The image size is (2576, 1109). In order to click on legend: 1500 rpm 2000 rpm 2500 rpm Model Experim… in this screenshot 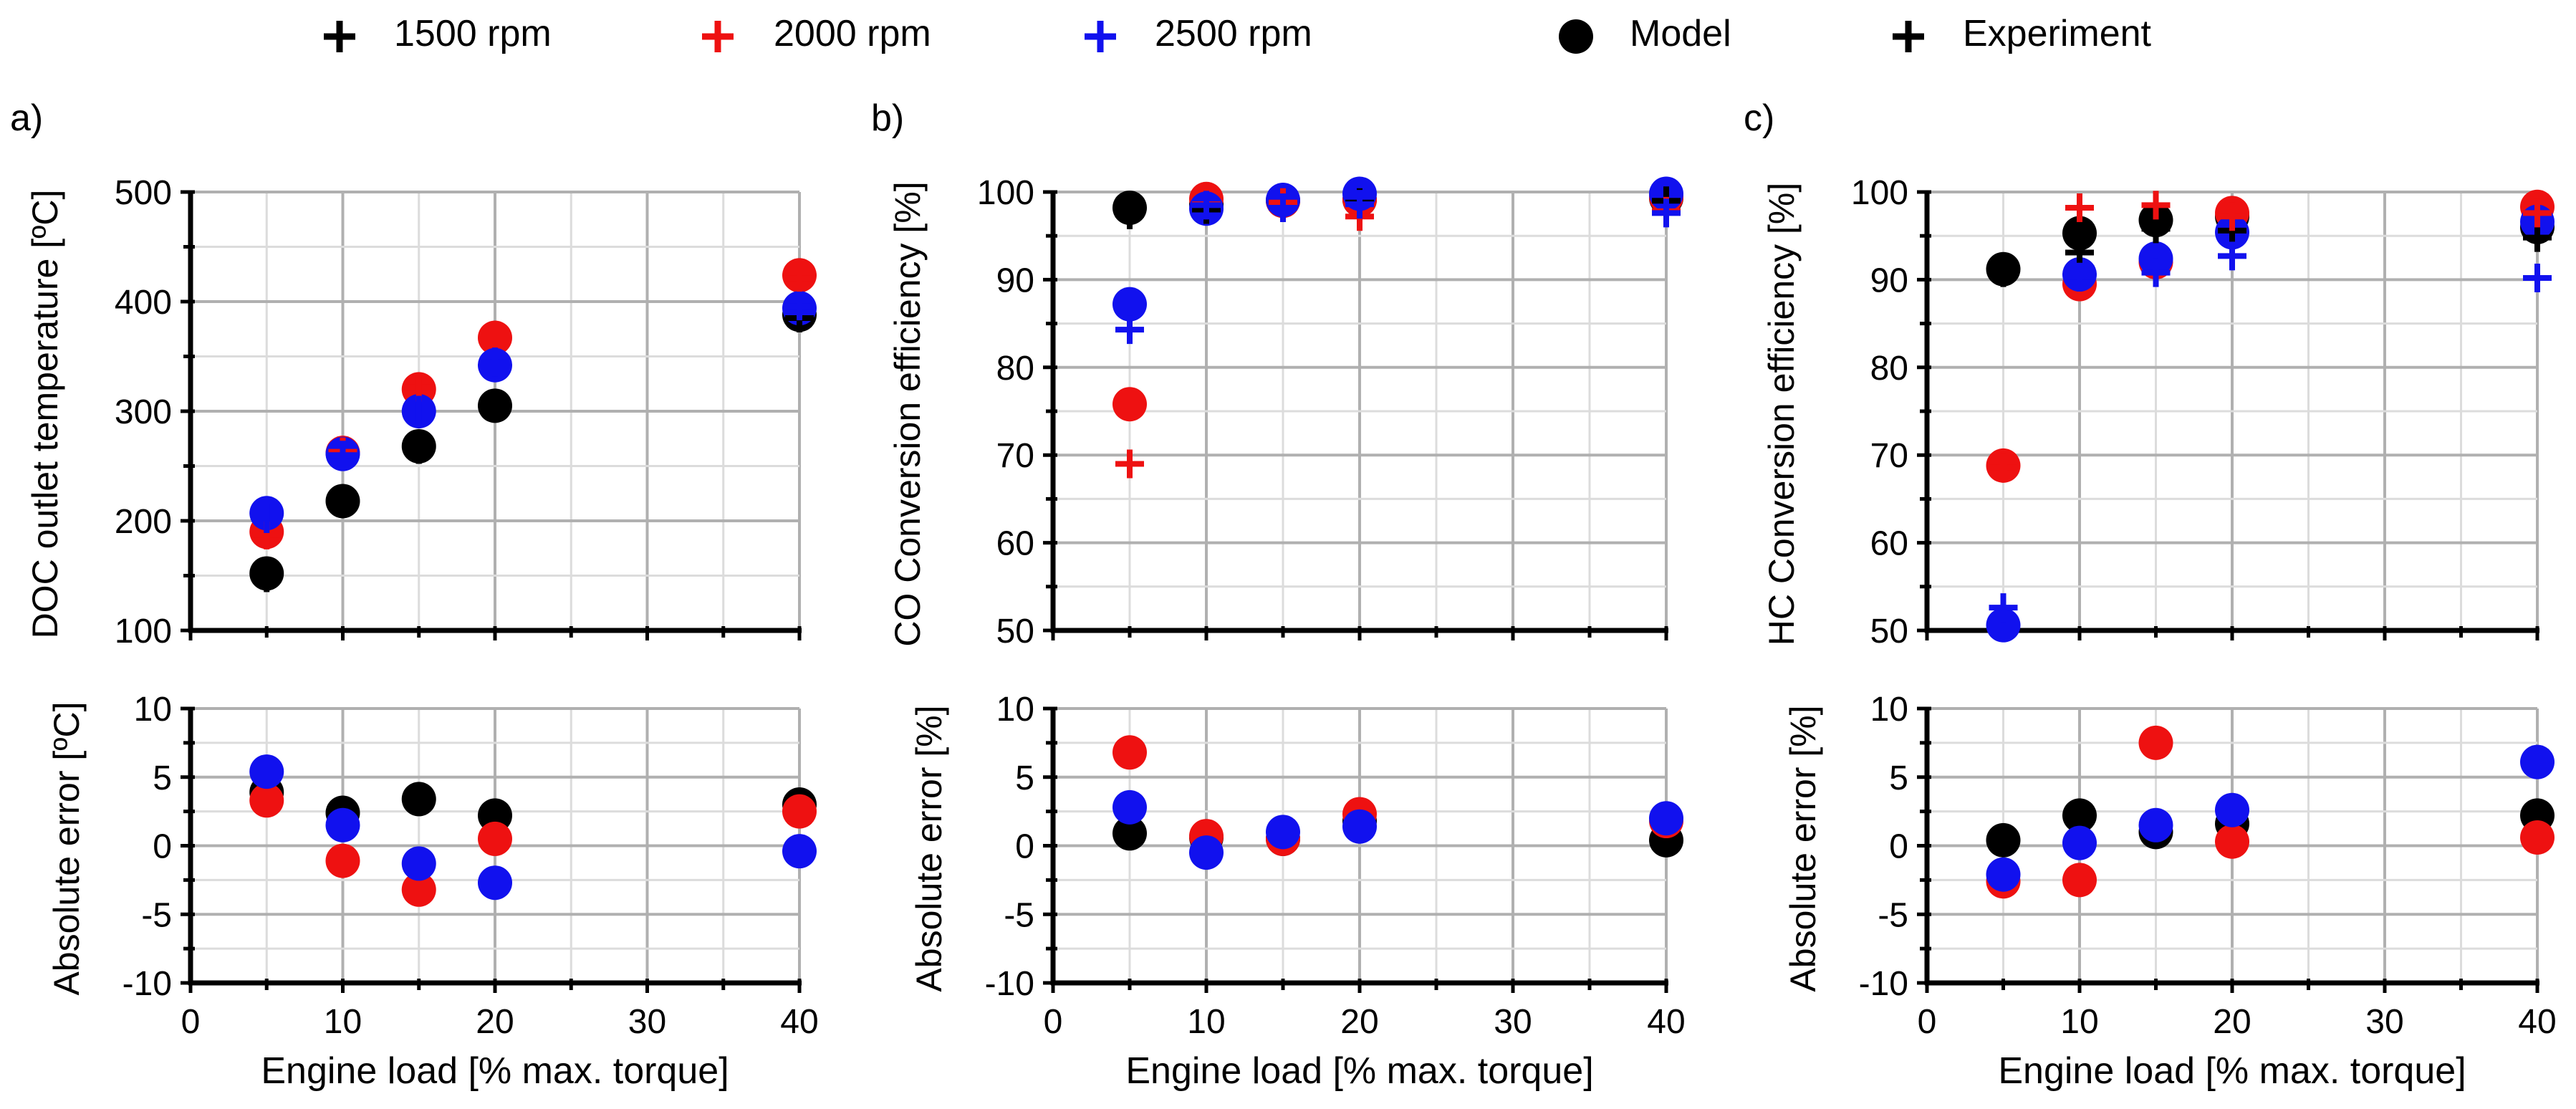, I will do `click(1238, 33)`.